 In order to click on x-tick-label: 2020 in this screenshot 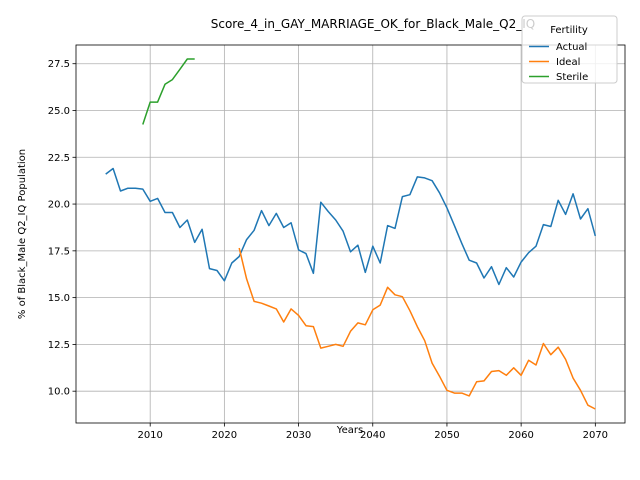, I will do `click(224, 435)`.